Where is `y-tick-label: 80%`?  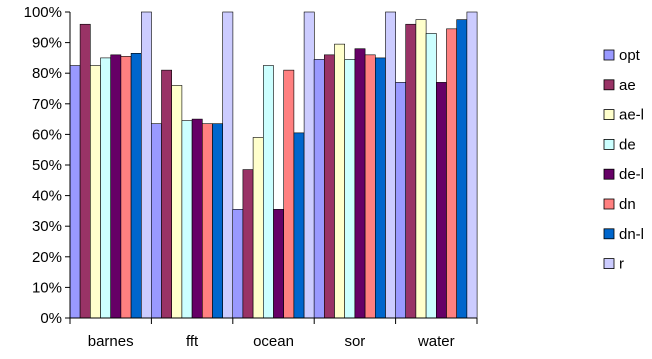
y-tick-label: 80% is located at coordinates (47, 73).